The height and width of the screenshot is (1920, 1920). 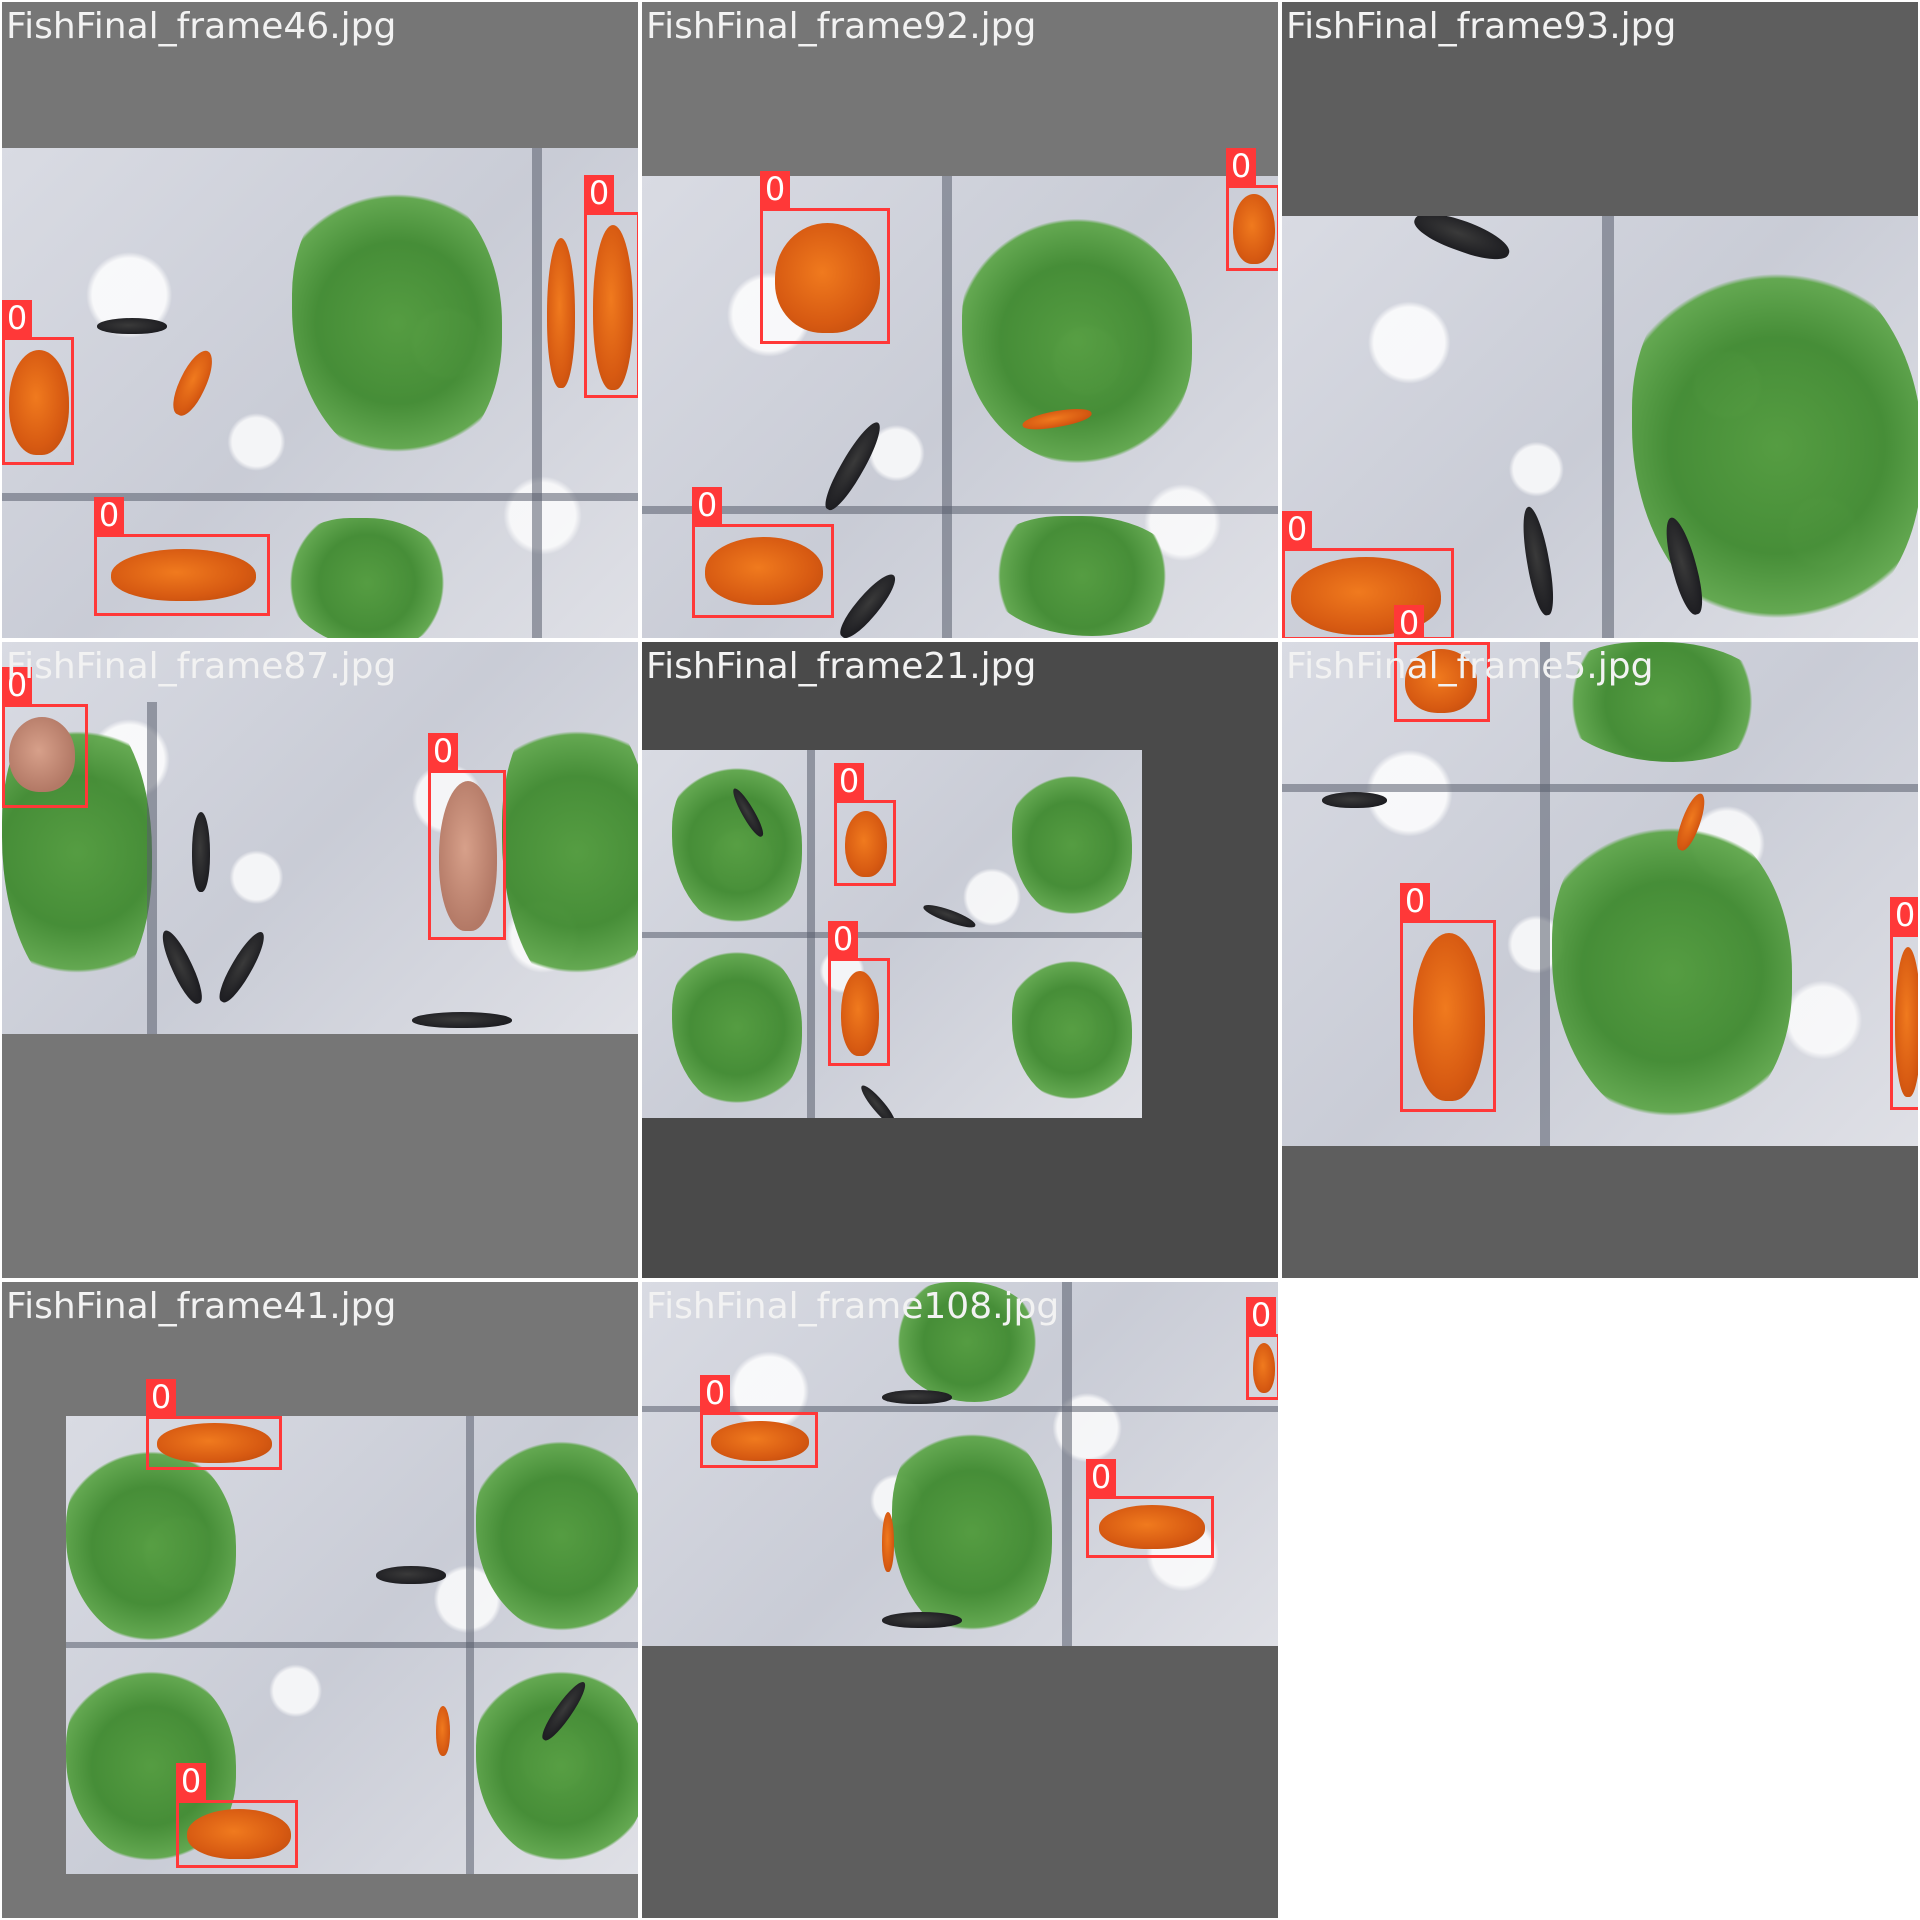 What do you see at coordinates (201, 666) in the screenshot?
I see `image-filename: FishFinal_frame87.jpg` at bounding box center [201, 666].